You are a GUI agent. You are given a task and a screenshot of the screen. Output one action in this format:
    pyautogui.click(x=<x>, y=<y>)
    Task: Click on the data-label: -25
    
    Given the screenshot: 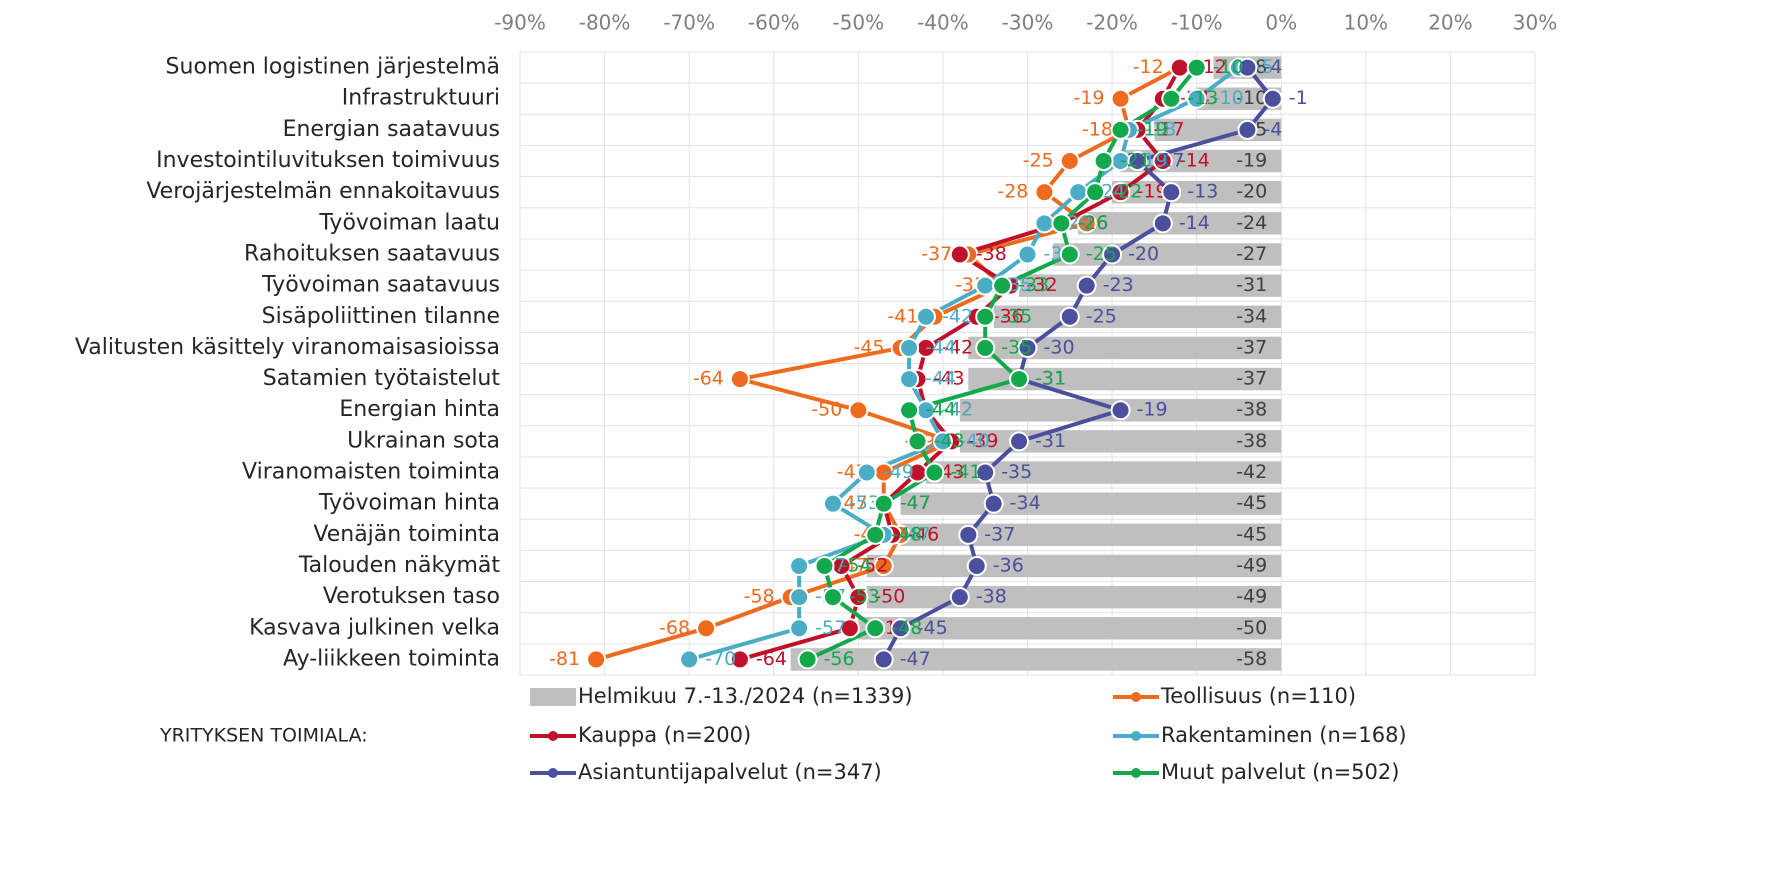 What is the action you would take?
    pyautogui.click(x=1101, y=254)
    